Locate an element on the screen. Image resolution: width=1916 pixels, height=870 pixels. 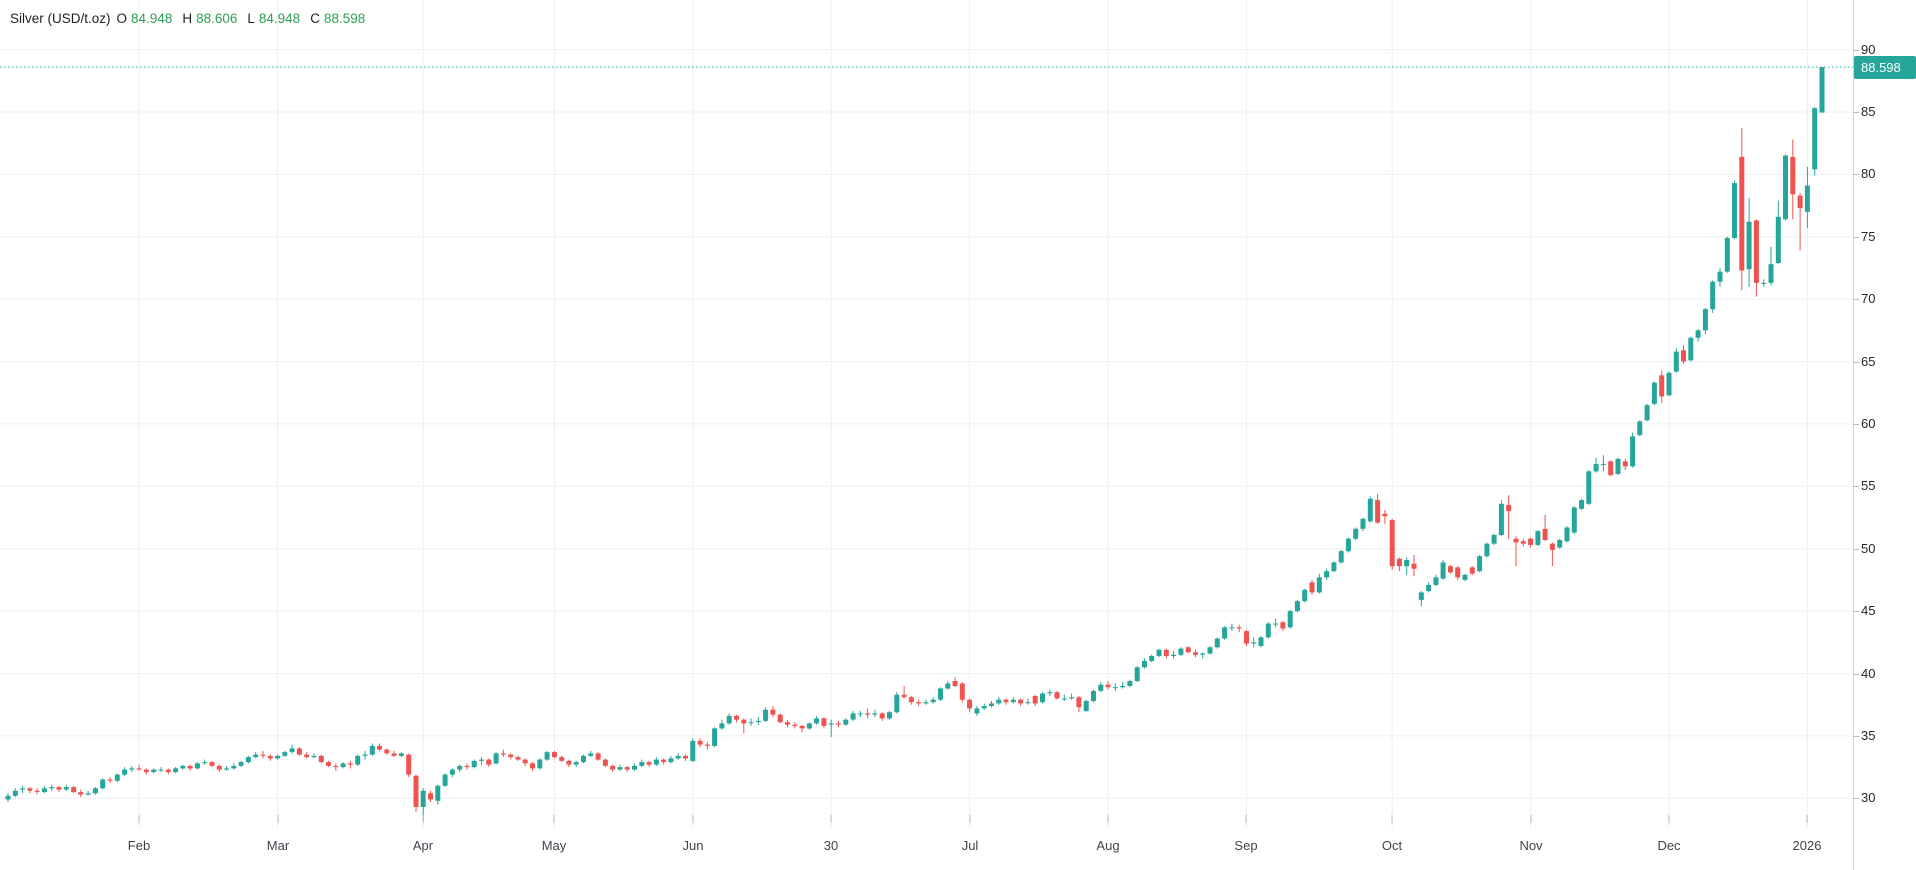
price-axis-label: 85 is located at coordinates (1868, 111).